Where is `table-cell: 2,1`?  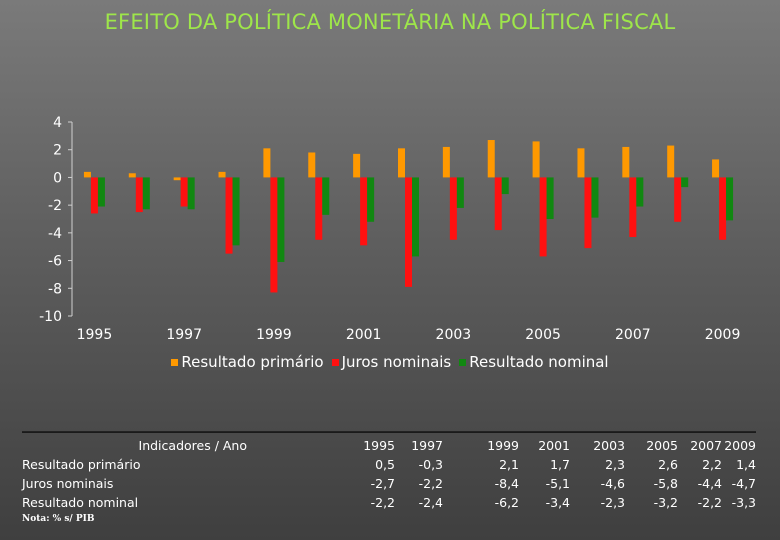 table-cell: 2,1 is located at coordinates (509, 464).